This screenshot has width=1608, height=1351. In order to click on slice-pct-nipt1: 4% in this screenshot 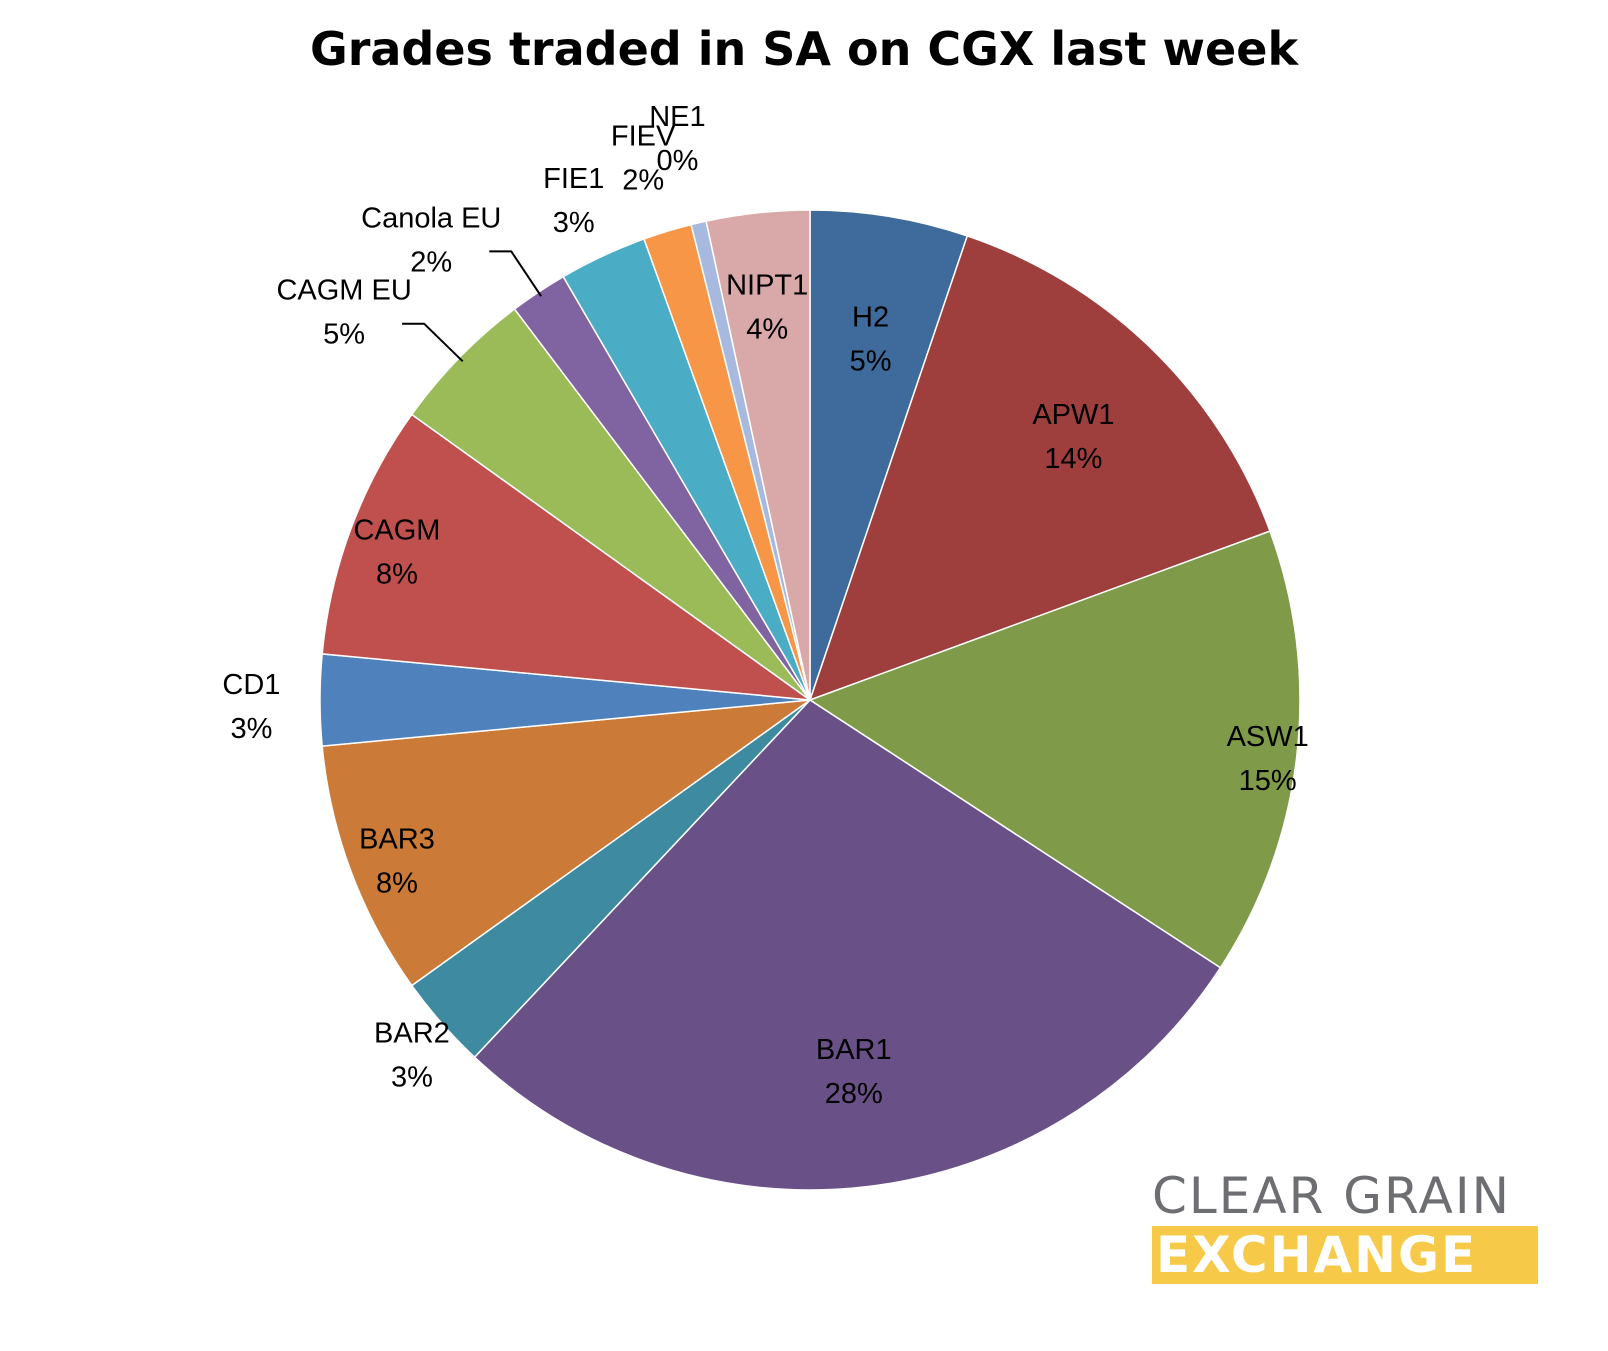, I will do `click(767, 329)`.